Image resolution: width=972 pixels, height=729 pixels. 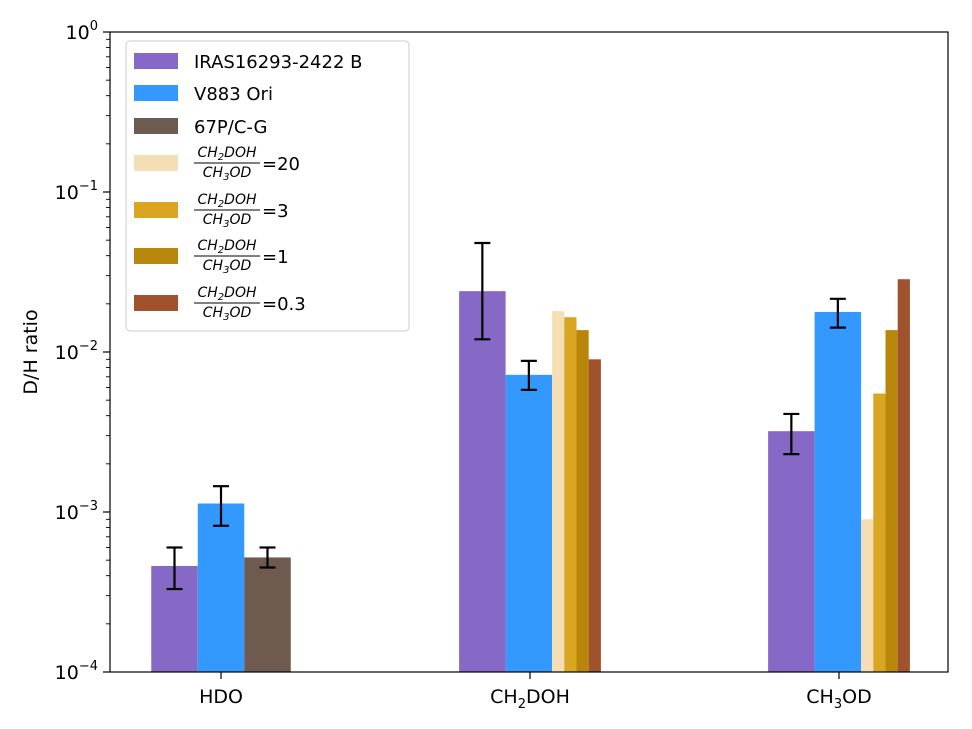 What do you see at coordinates (241, 257) in the screenshot?
I see `legend-ratio-label: CH2DOH CH3OD =1` at bounding box center [241, 257].